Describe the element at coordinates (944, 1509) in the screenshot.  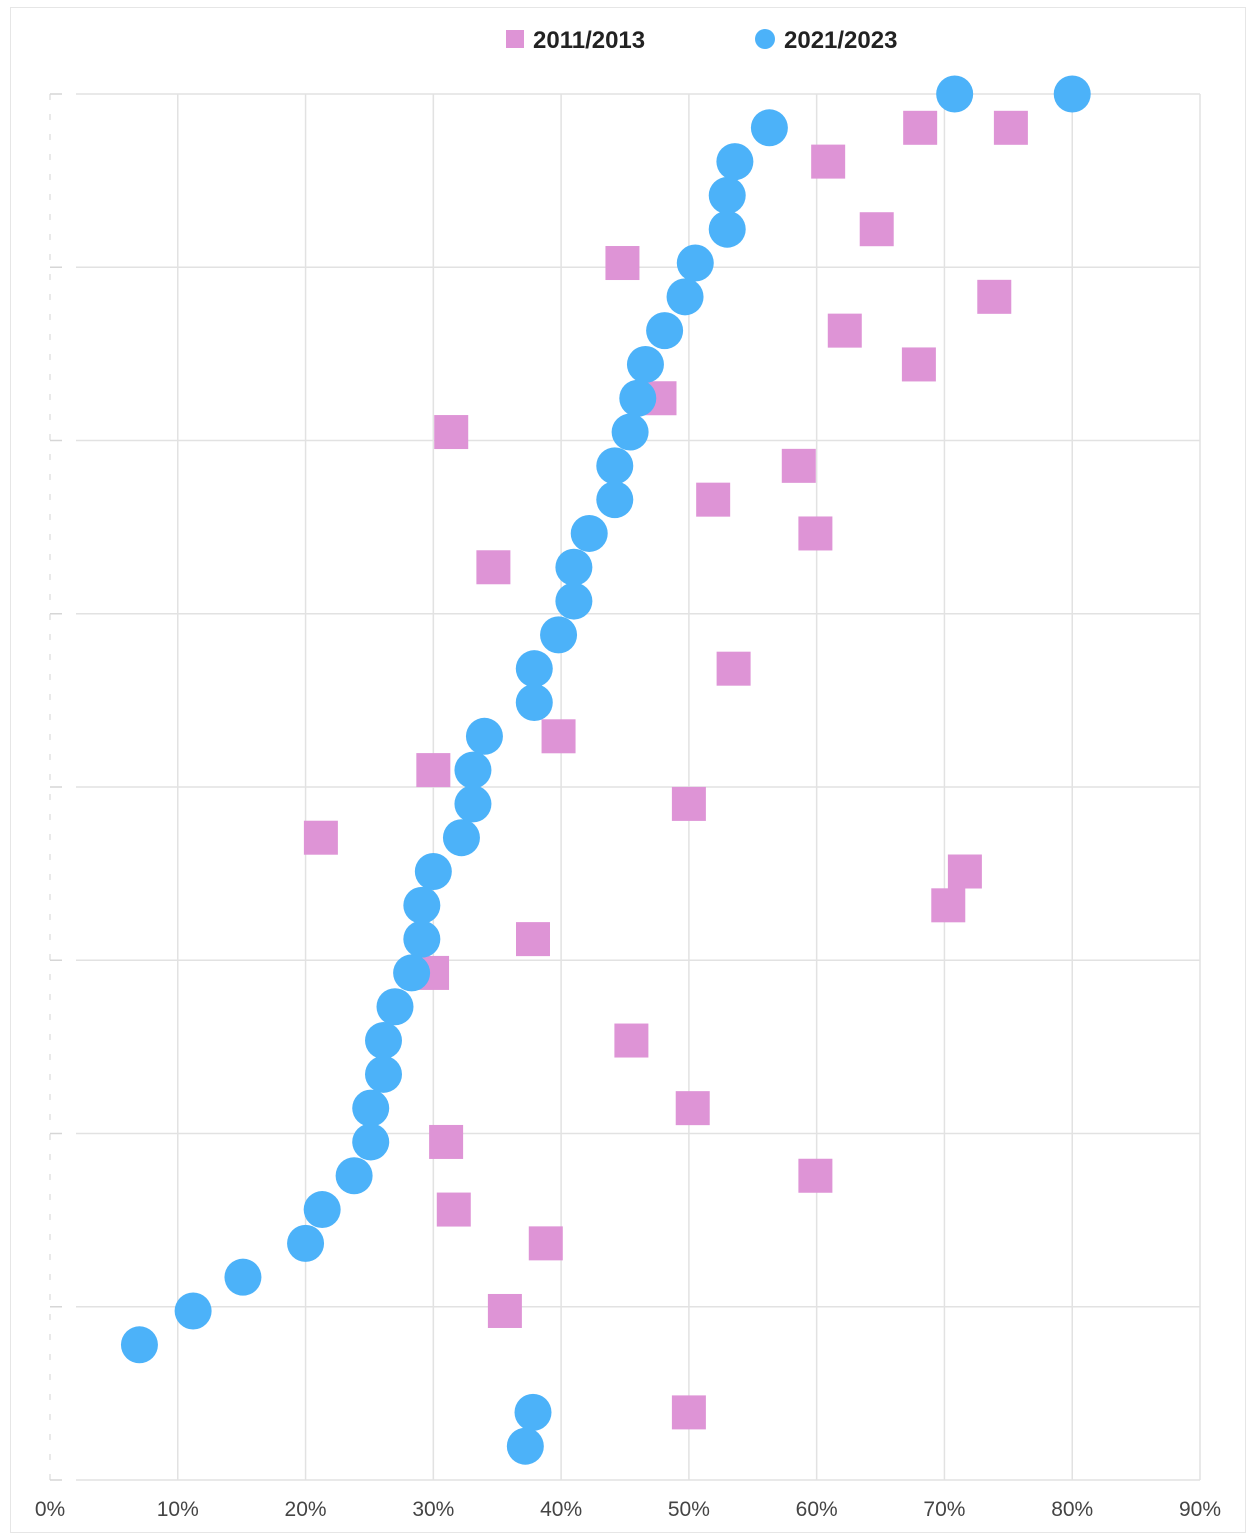
I see `x-tick-label: 70%` at that location.